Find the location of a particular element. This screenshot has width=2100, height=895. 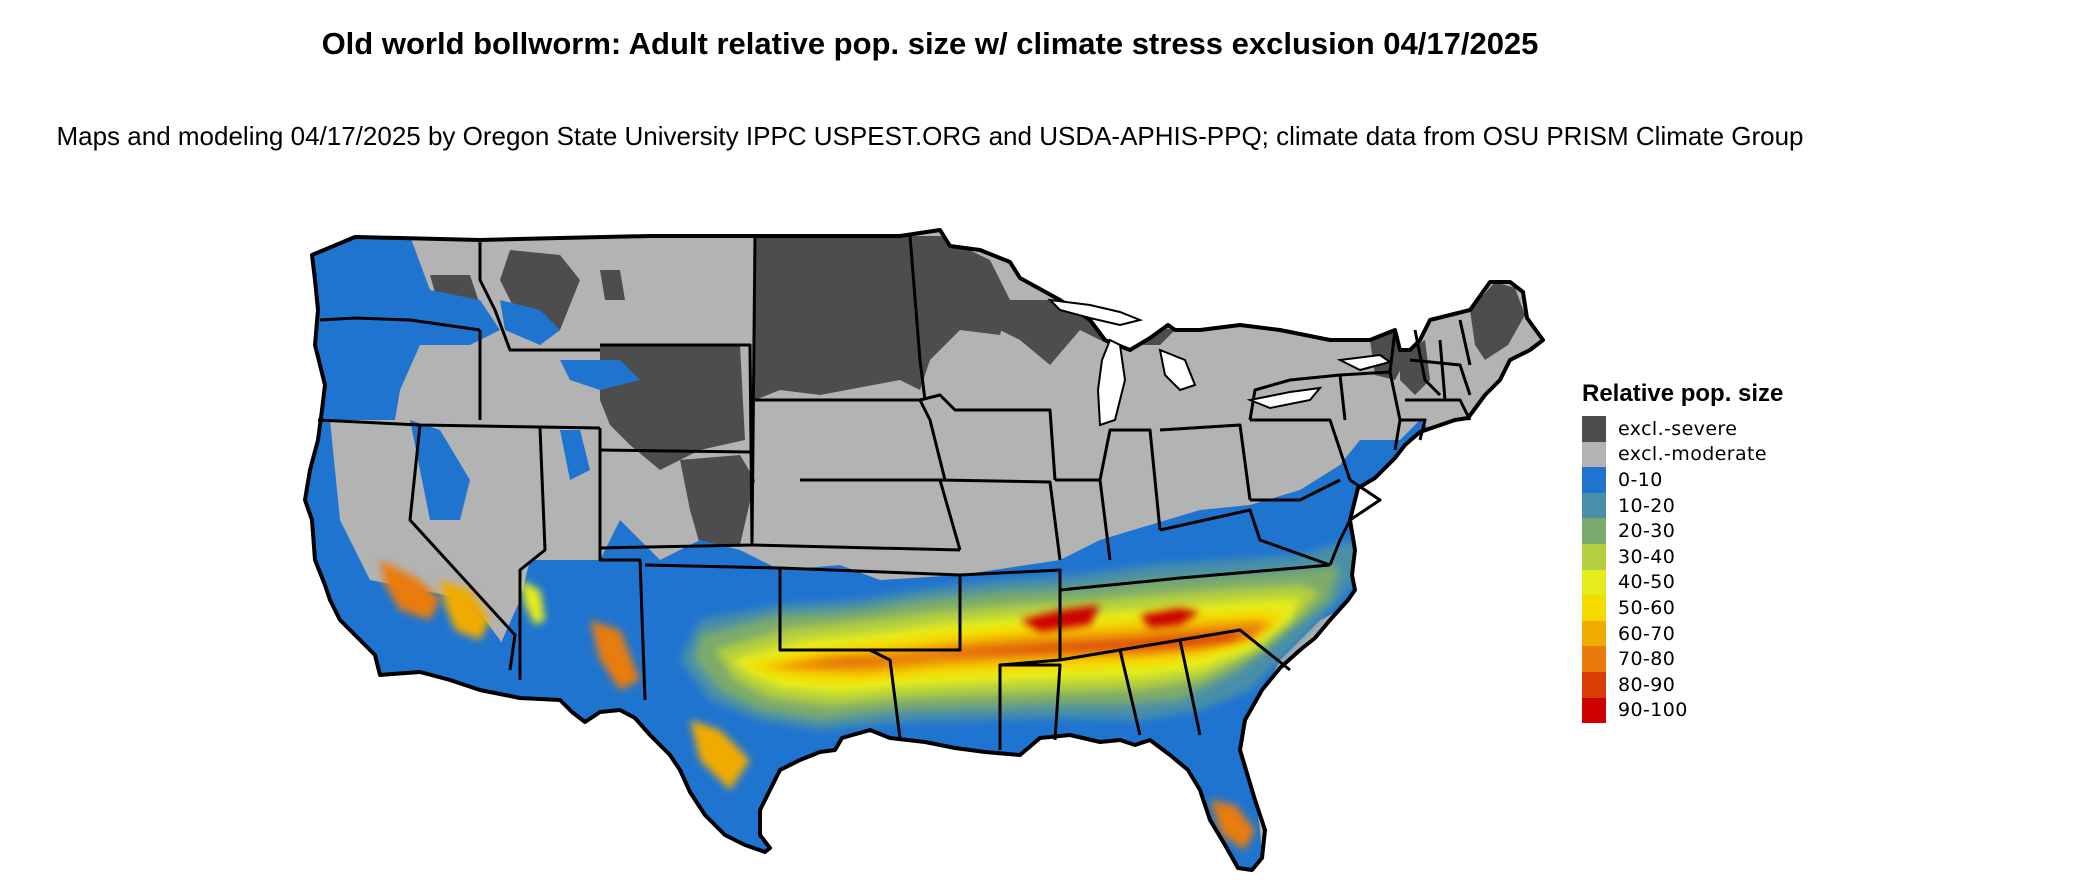

legend-label: 20-30 is located at coordinates (1647, 531).